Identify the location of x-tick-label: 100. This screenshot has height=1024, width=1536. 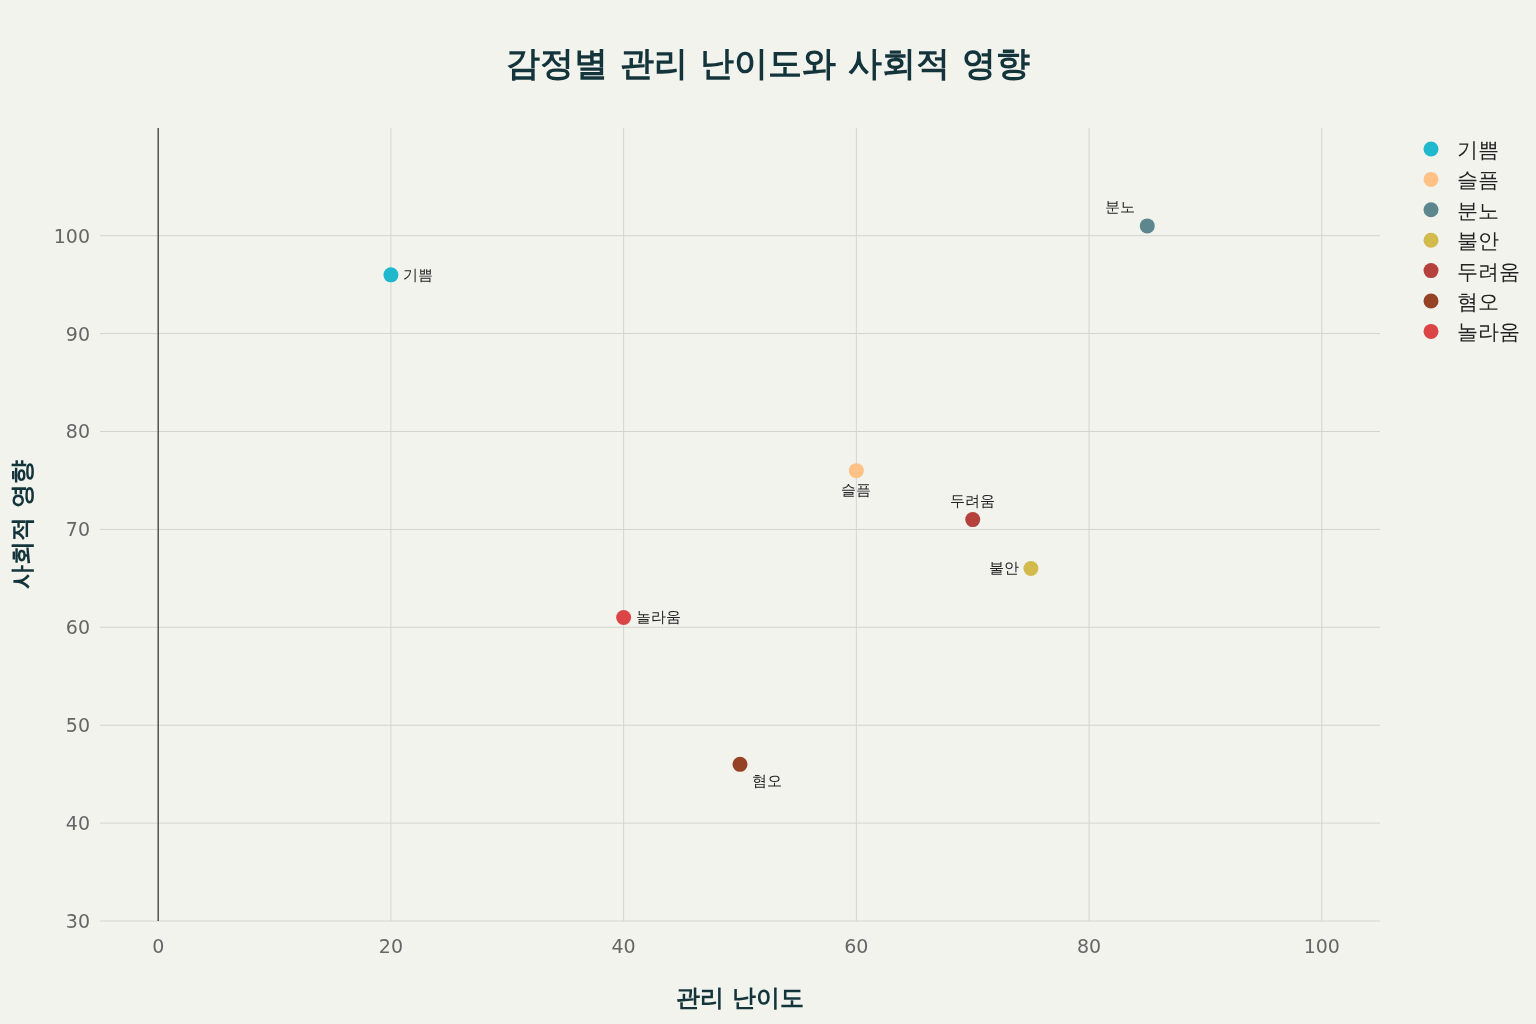
(1321, 946).